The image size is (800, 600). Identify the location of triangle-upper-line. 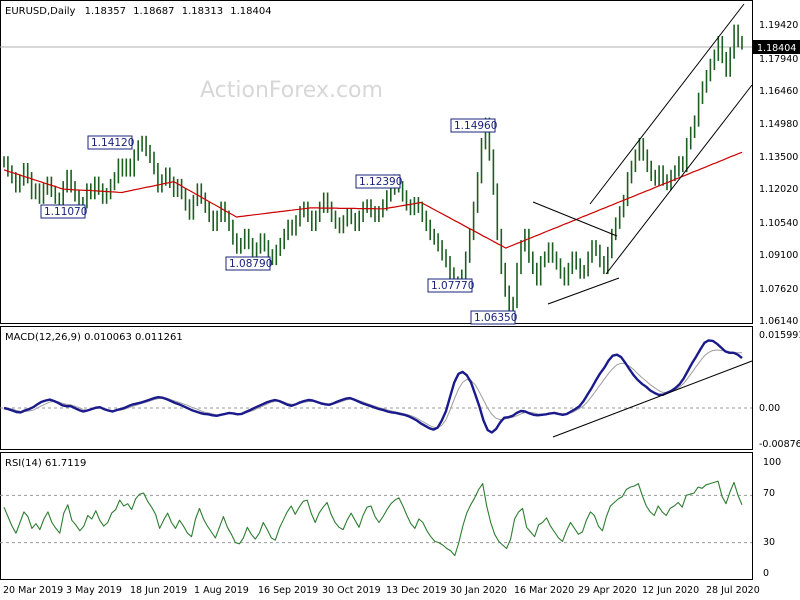
(575, 219).